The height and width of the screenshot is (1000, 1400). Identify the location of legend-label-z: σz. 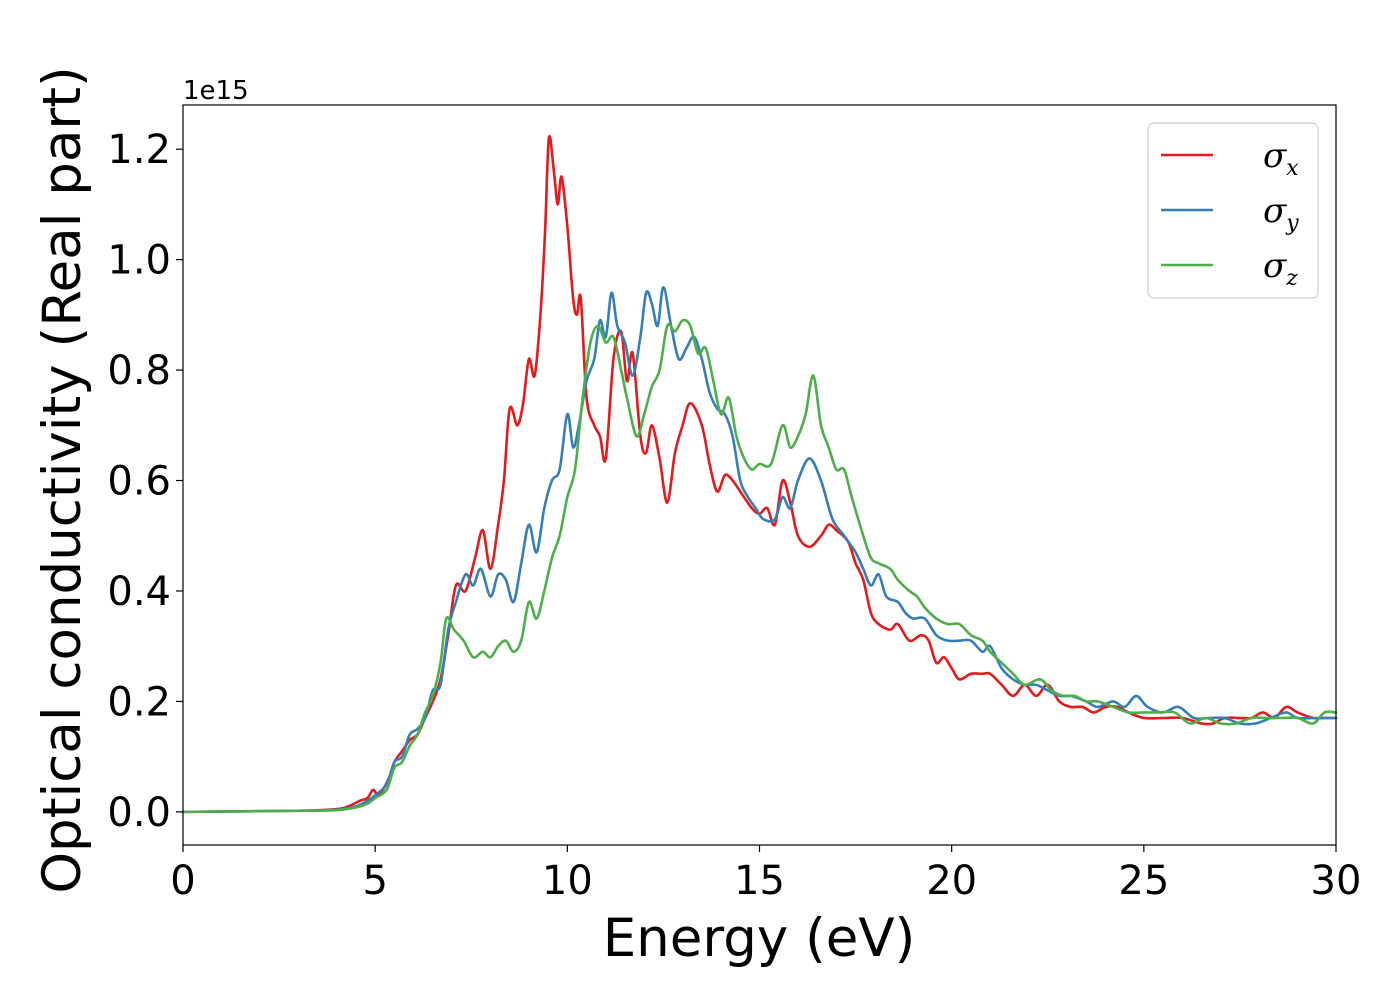
(1280, 268).